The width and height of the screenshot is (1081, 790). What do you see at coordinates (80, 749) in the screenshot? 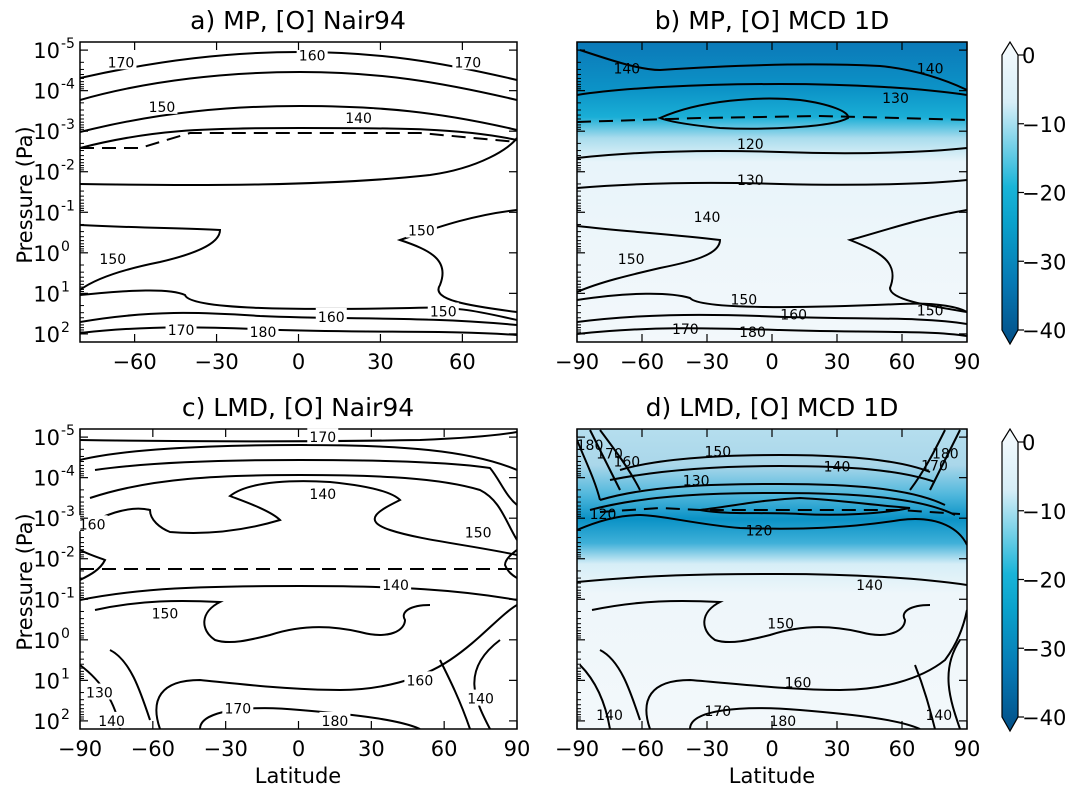
I see `xtick-label: −90` at bounding box center [80, 749].